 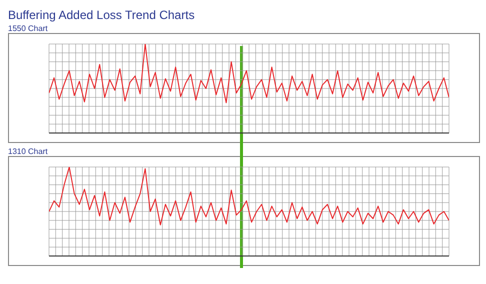 What do you see at coordinates (28, 151) in the screenshot?
I see `chart-title: 1310 Chart` at bounding box center [28, 151].